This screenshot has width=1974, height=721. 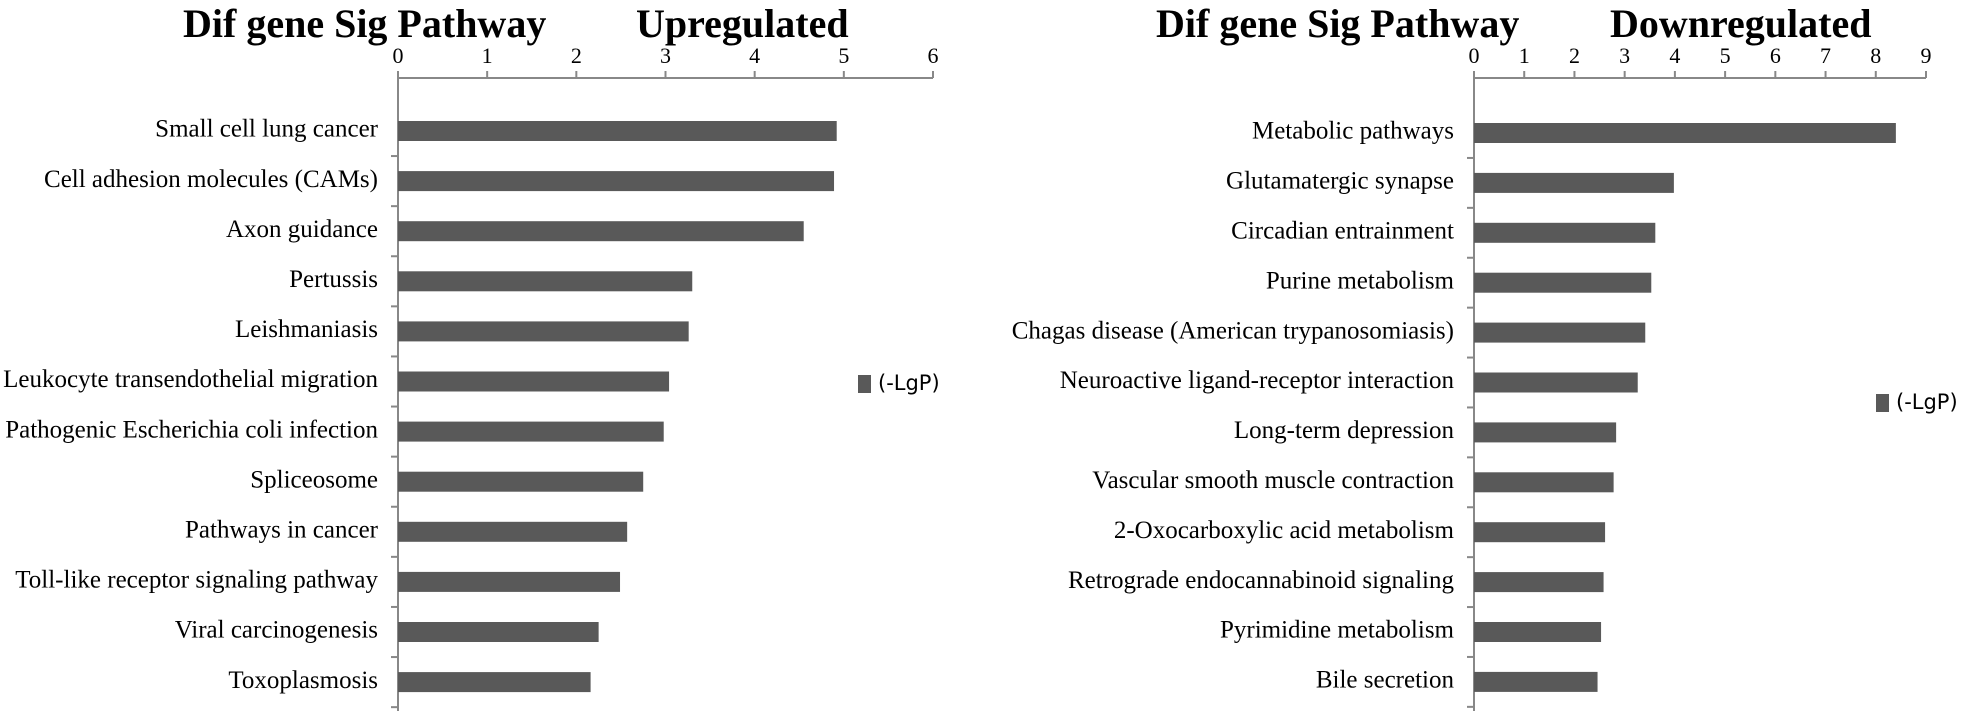 What do you see at coordinates (314, 479) in the screenshot?
I see `category-label: Spliceosome` at bounding box center [314, 479].